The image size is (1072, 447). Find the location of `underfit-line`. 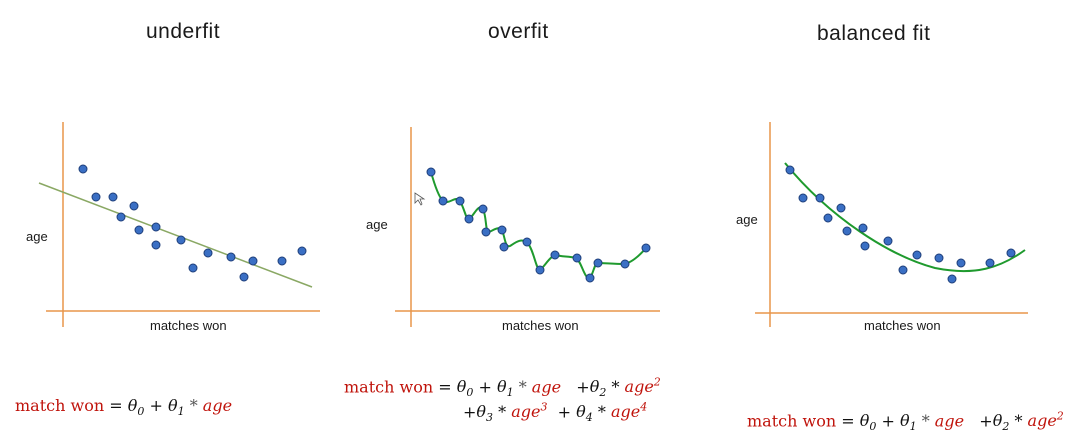

underfit-line is located at coordinates (175, 235).